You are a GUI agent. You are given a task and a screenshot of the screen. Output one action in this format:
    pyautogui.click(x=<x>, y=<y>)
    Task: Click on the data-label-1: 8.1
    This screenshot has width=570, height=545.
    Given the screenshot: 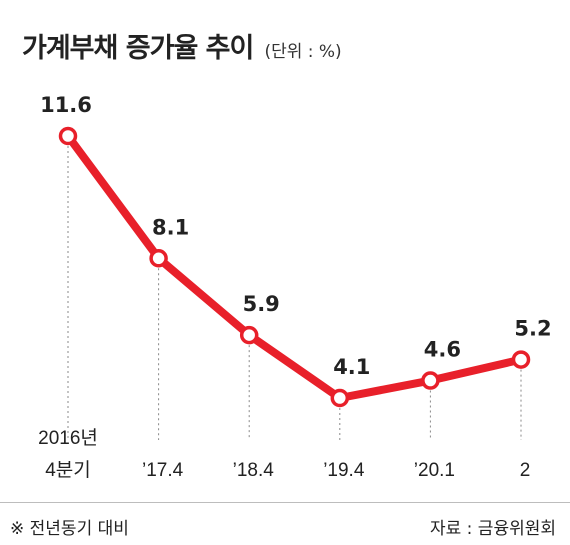 What is the action you would take?
    pyautogui.click(x=170, y=227)
    